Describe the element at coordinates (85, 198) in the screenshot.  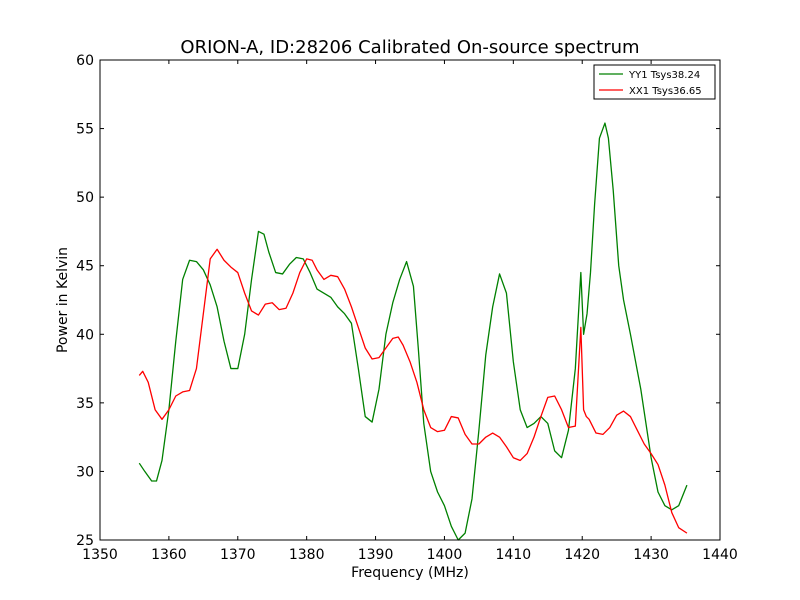
I see `y-tick-label: 50` at that location.